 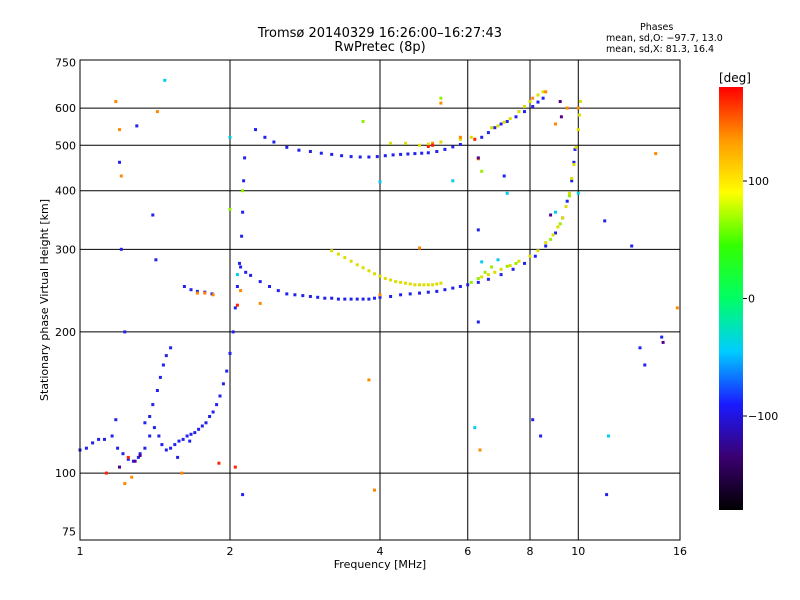 I want to click on y-axis-label: Stationary phase Virtual Height [km], so click(x=44, y=300).